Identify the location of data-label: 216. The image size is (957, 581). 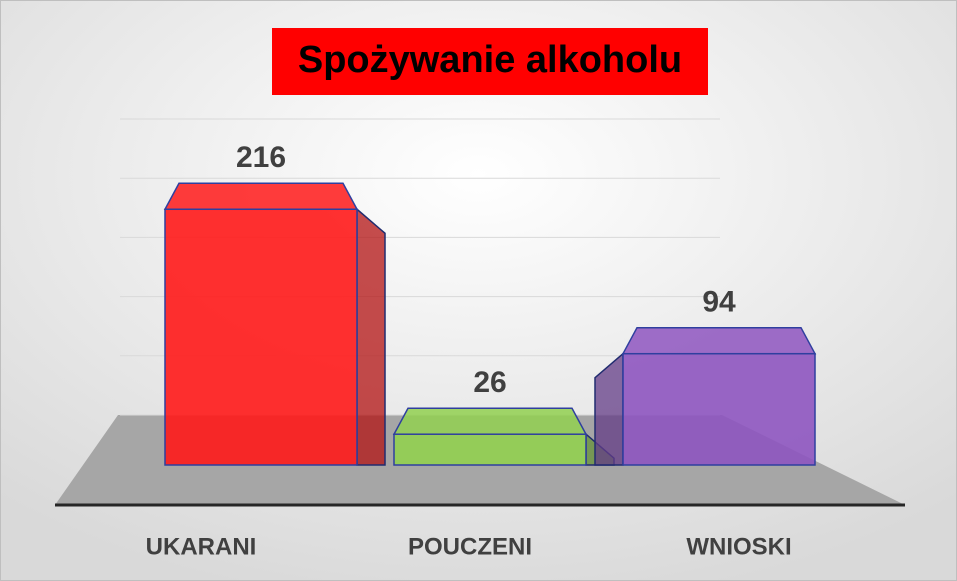
(261, 157).